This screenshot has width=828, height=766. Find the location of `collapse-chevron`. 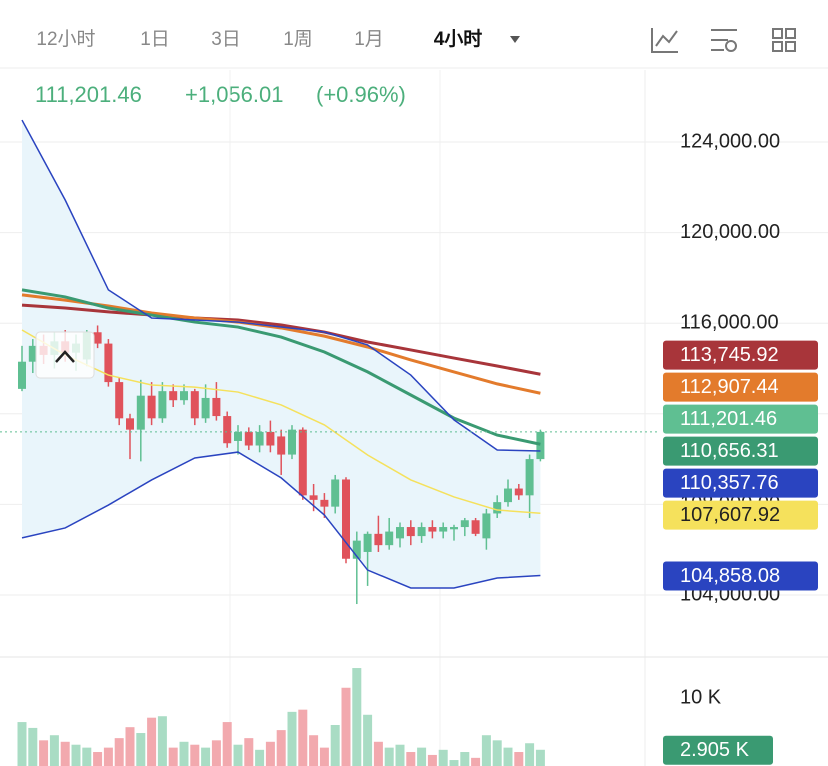

collapse-chevron is located at coordinates (65, 356).